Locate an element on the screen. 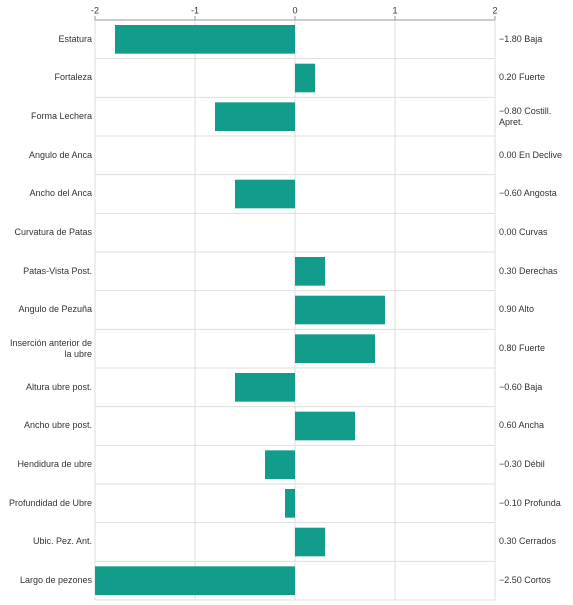 The height and width of the screenshot is (605, 573). category-label: Angulo de Pezuña is located at coordinates (55, 309).